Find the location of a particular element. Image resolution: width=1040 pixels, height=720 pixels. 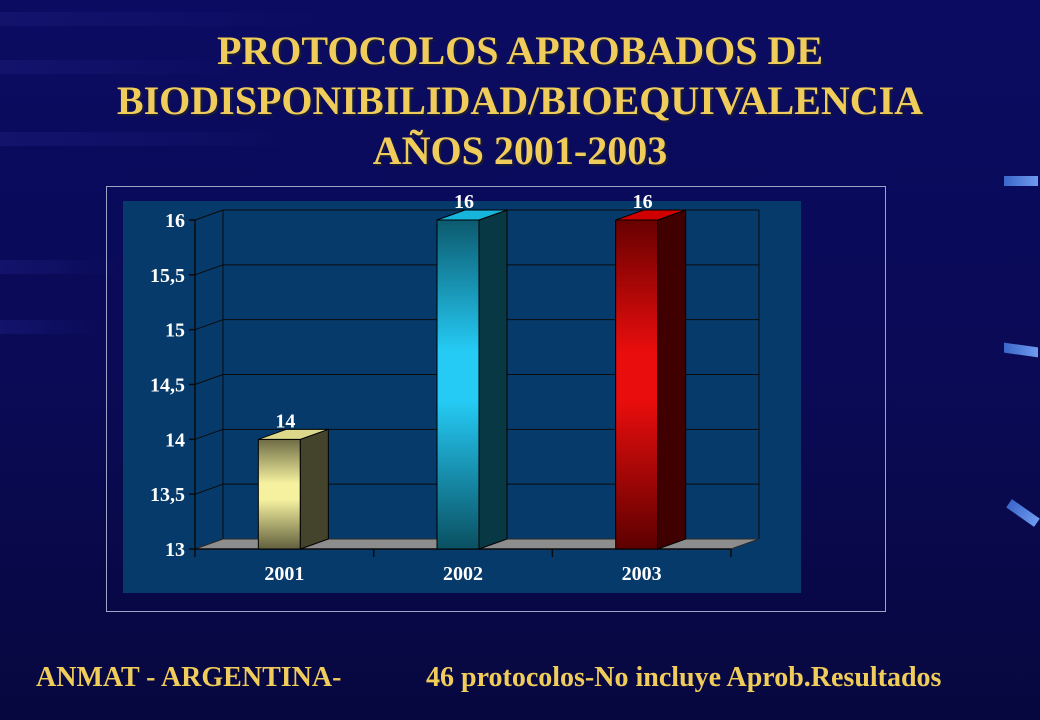

bar-2003 is located at coordinates (637, 384).